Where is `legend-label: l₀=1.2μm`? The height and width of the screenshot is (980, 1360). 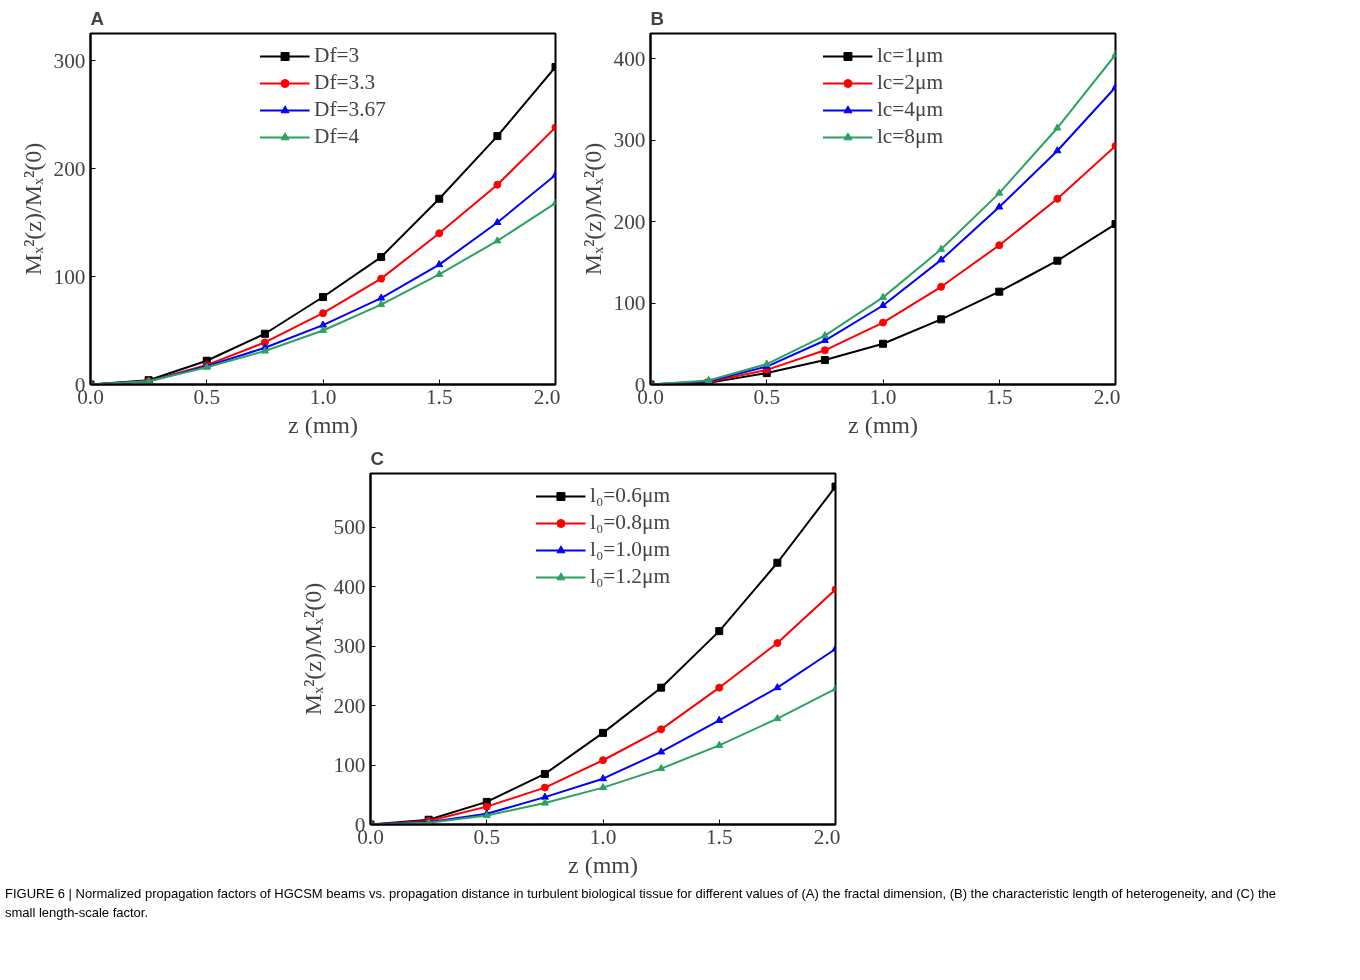 legend-label: l₀=1.2μm is located at coordinates (630, 576).